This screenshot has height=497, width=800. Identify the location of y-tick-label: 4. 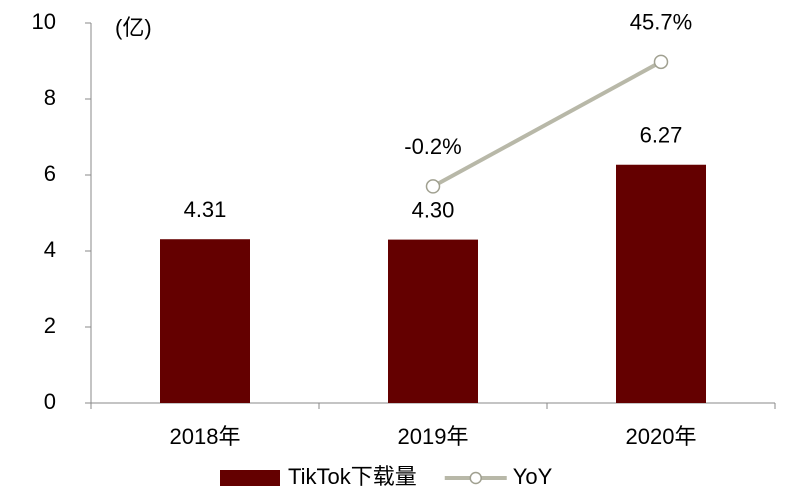
(50, 249).